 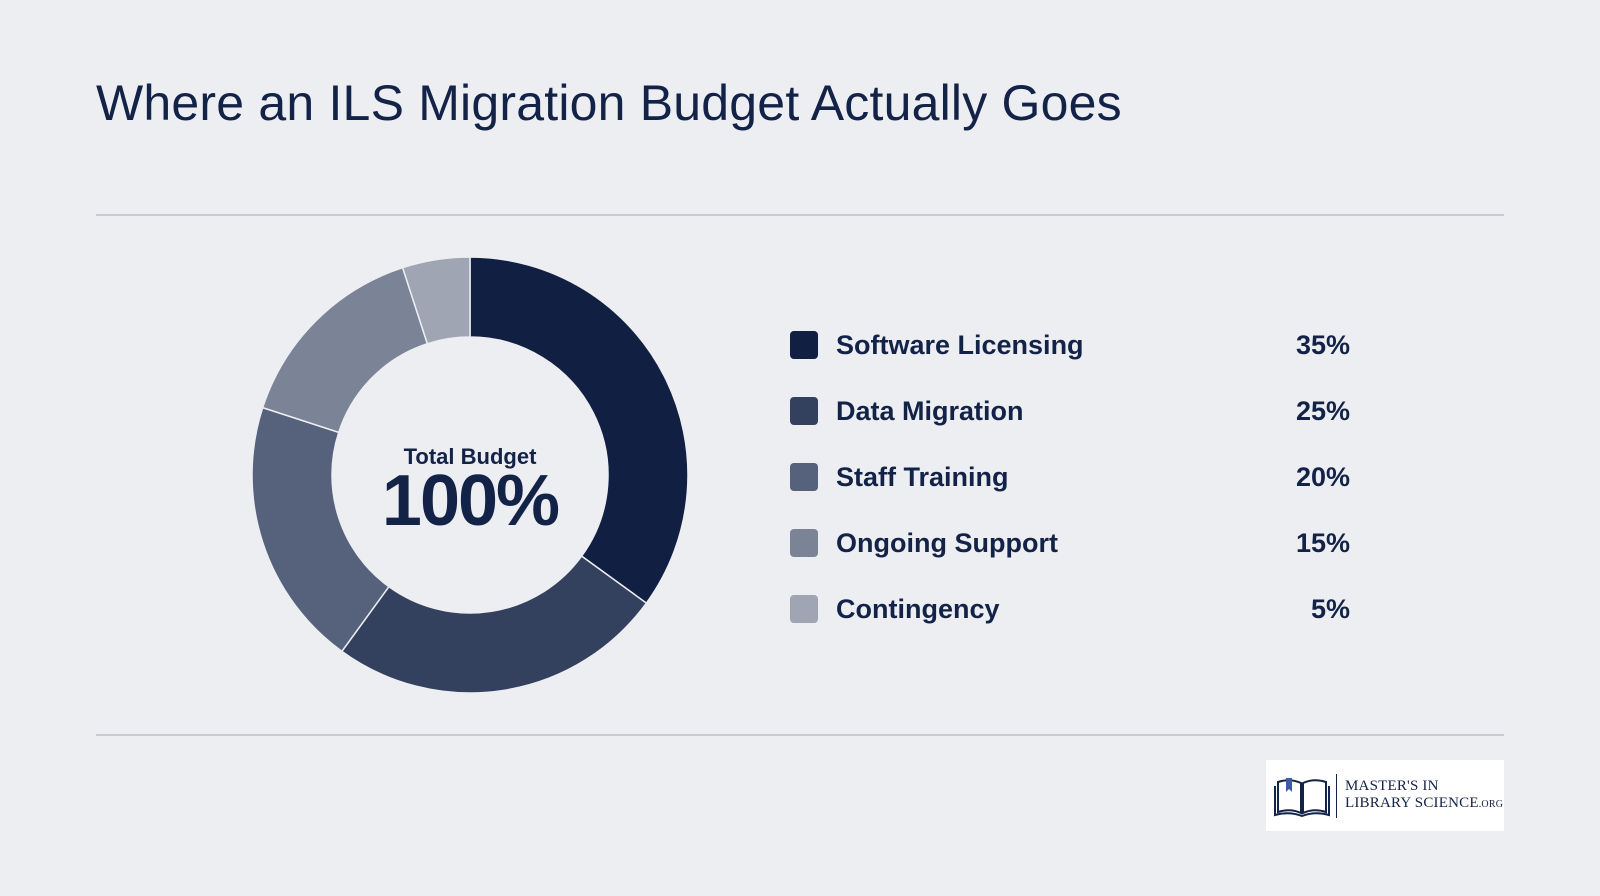 I want to click on legend-value-staff-training: 20%, so click(x=1322, y=476).